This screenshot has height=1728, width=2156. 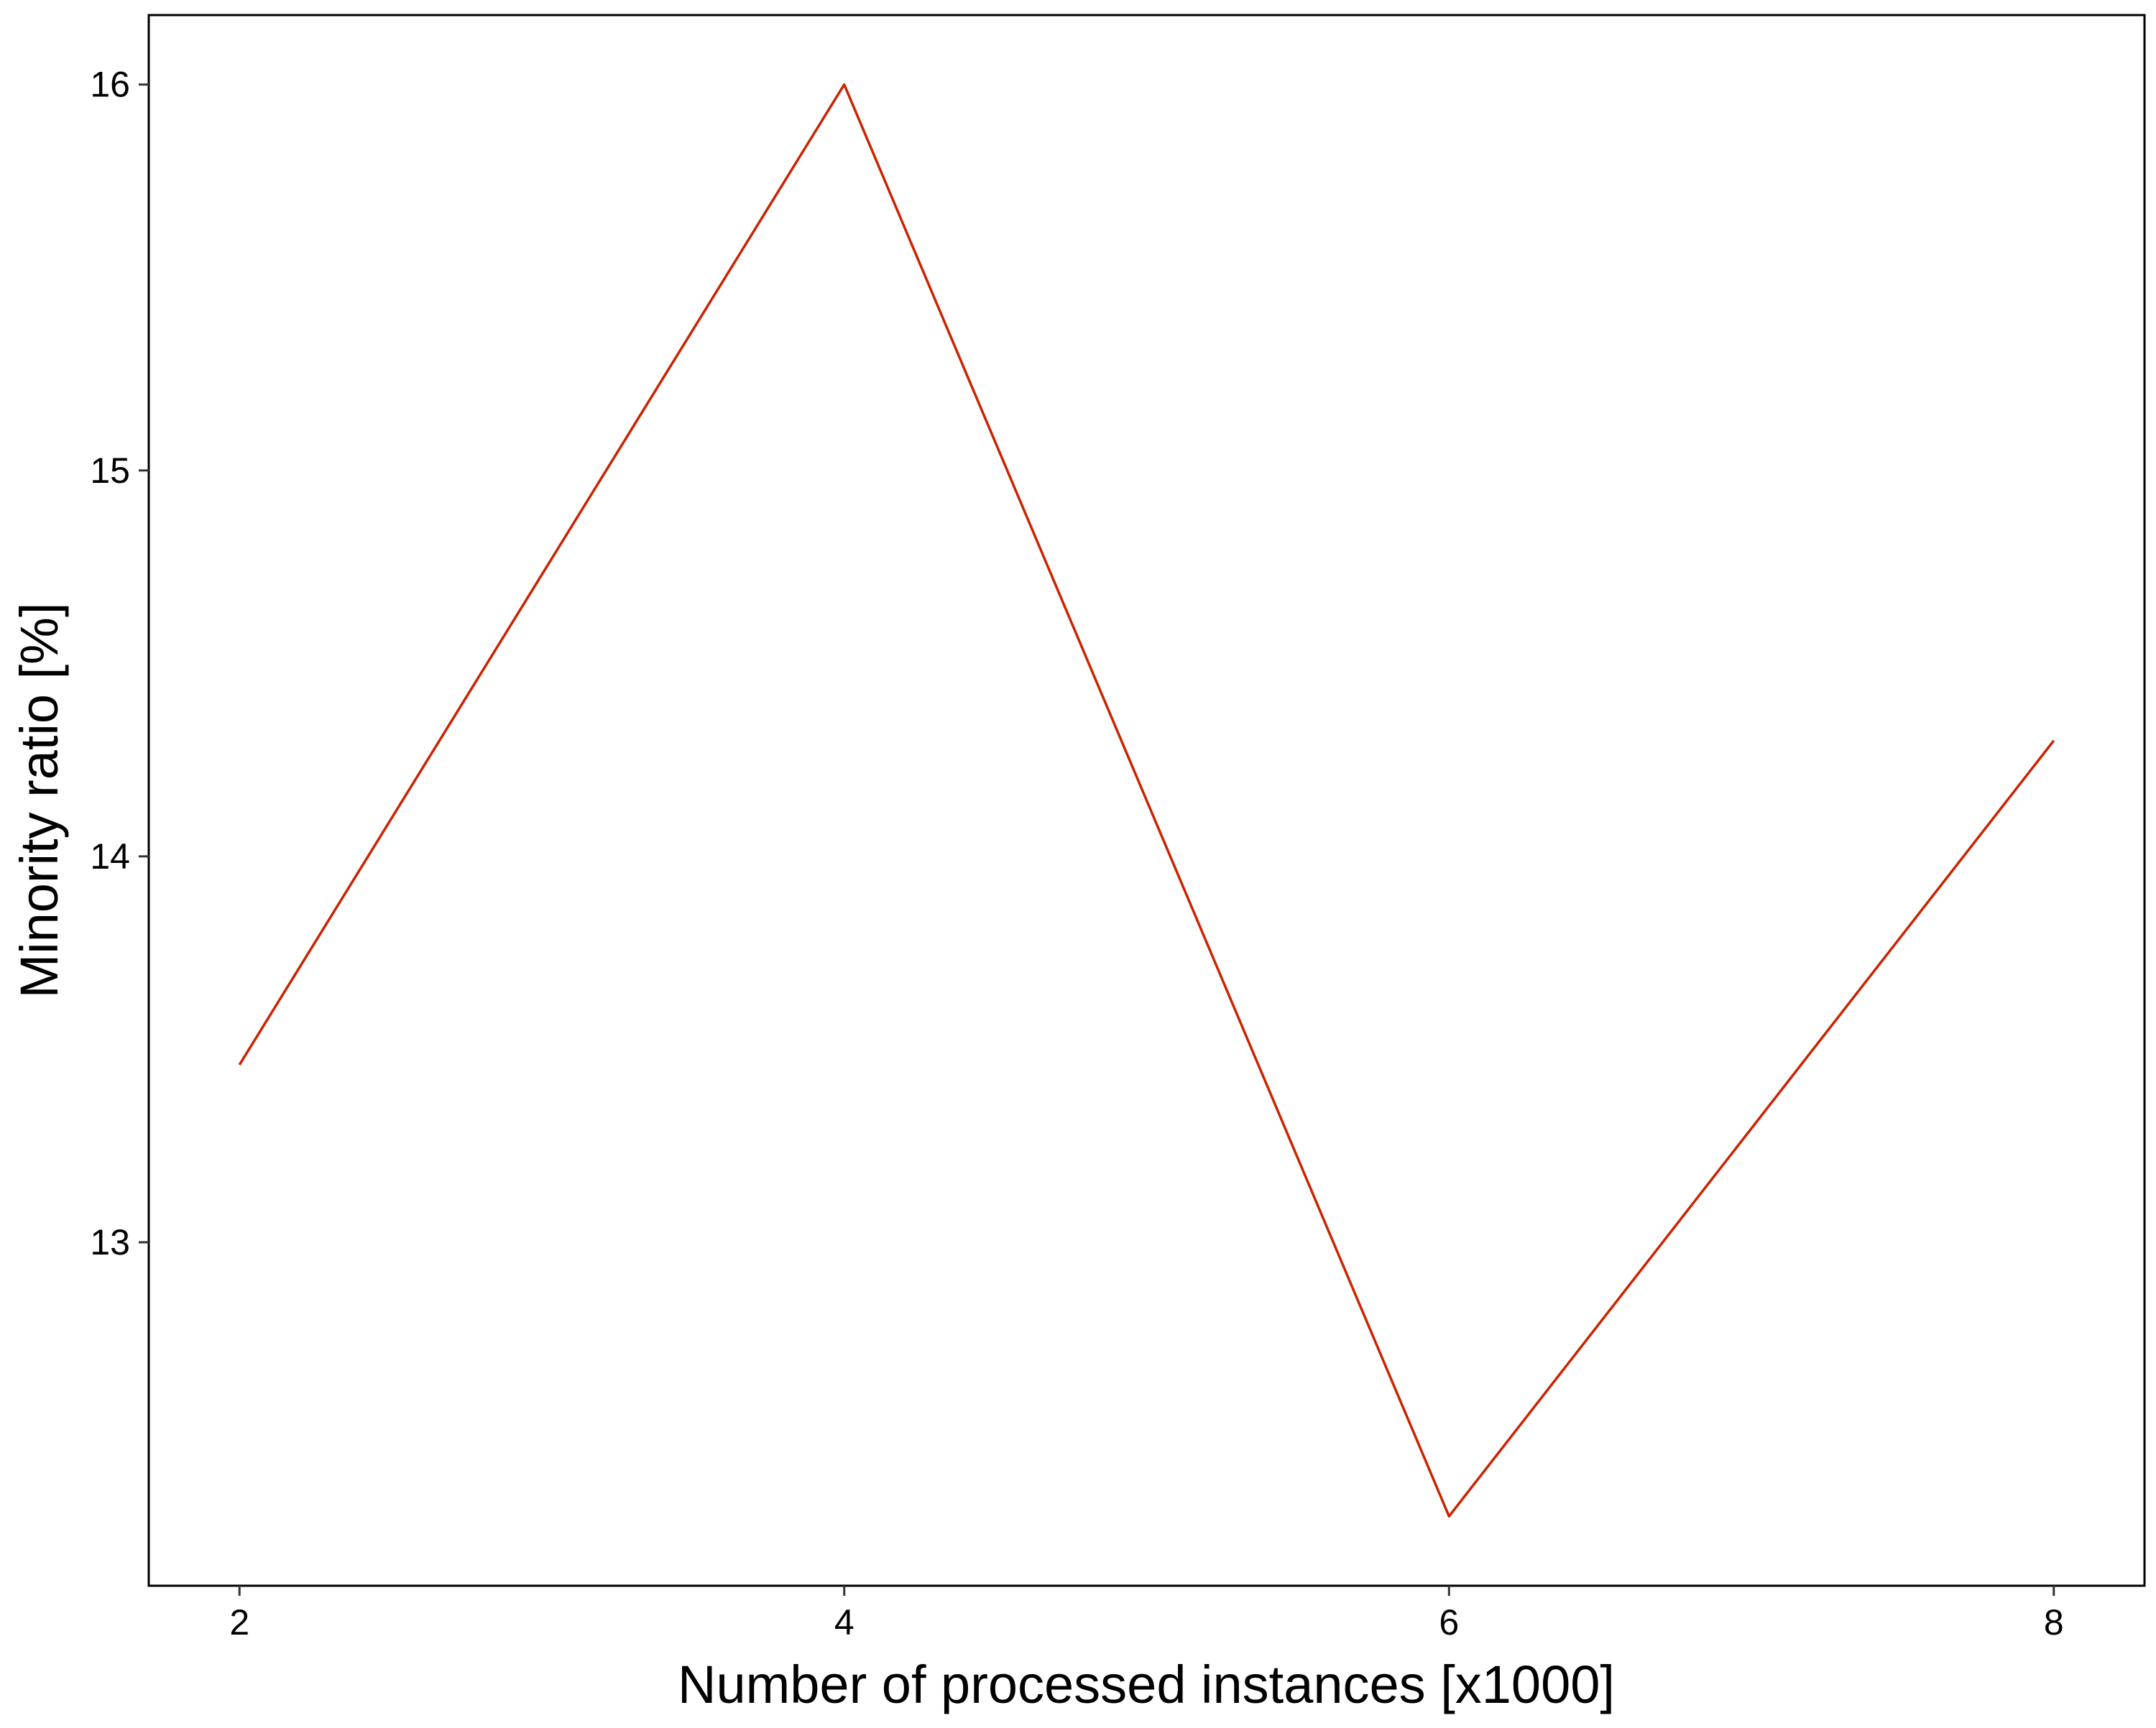 What do you see at coordinates (2054, 1622) in the screenshot?
I see `x-tick-label: 8` at bounding box center [2054, 1622].